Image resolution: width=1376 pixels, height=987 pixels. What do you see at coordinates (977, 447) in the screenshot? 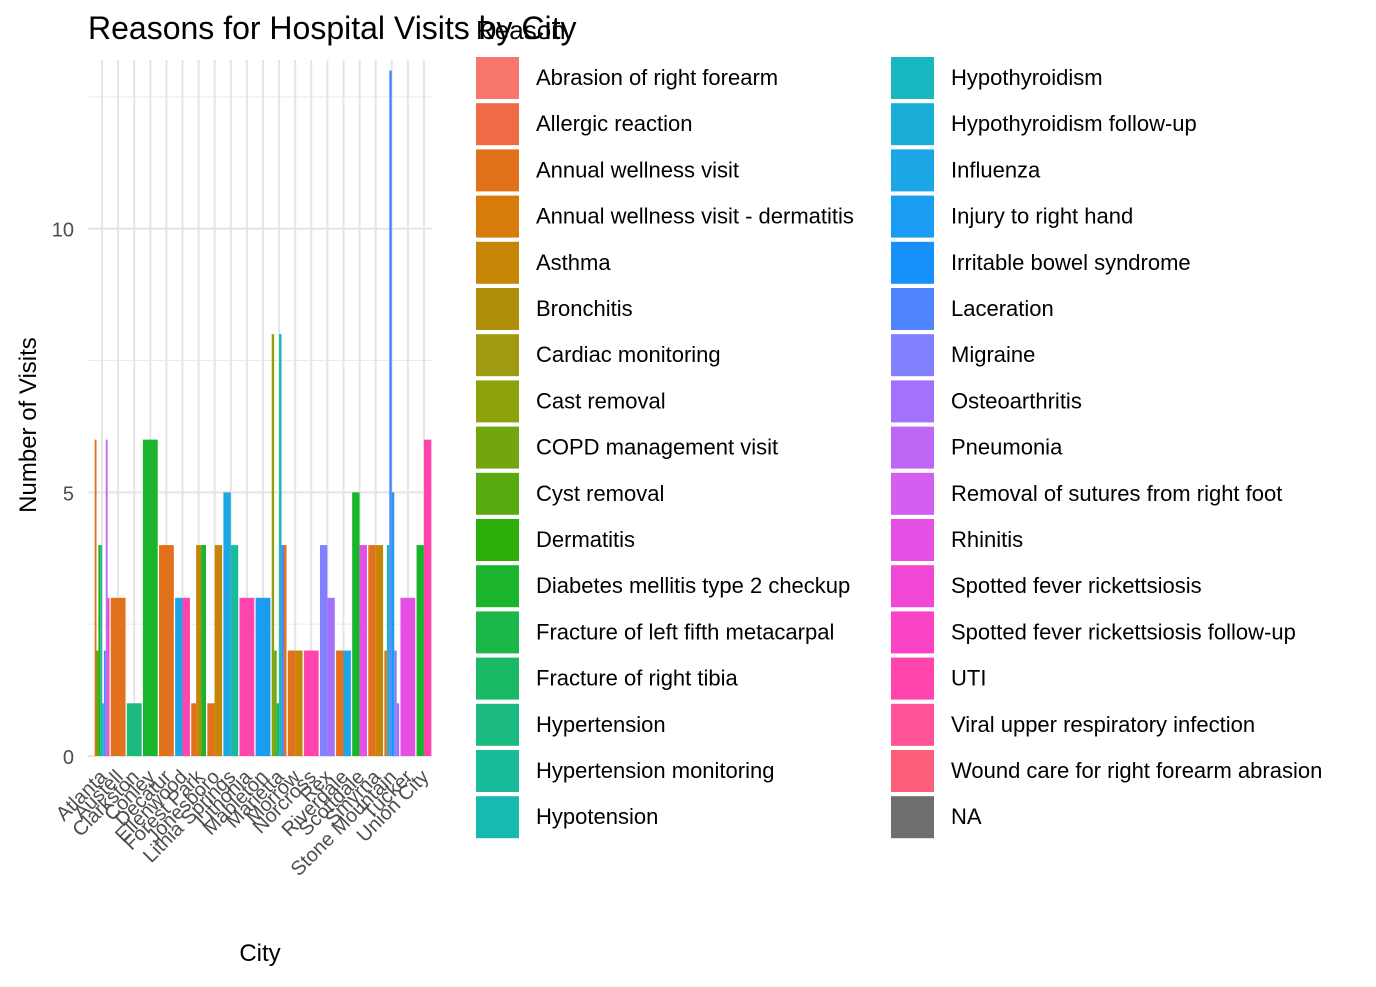
I see `legend-item: Pneumonia` at bounding box center [977, 447].